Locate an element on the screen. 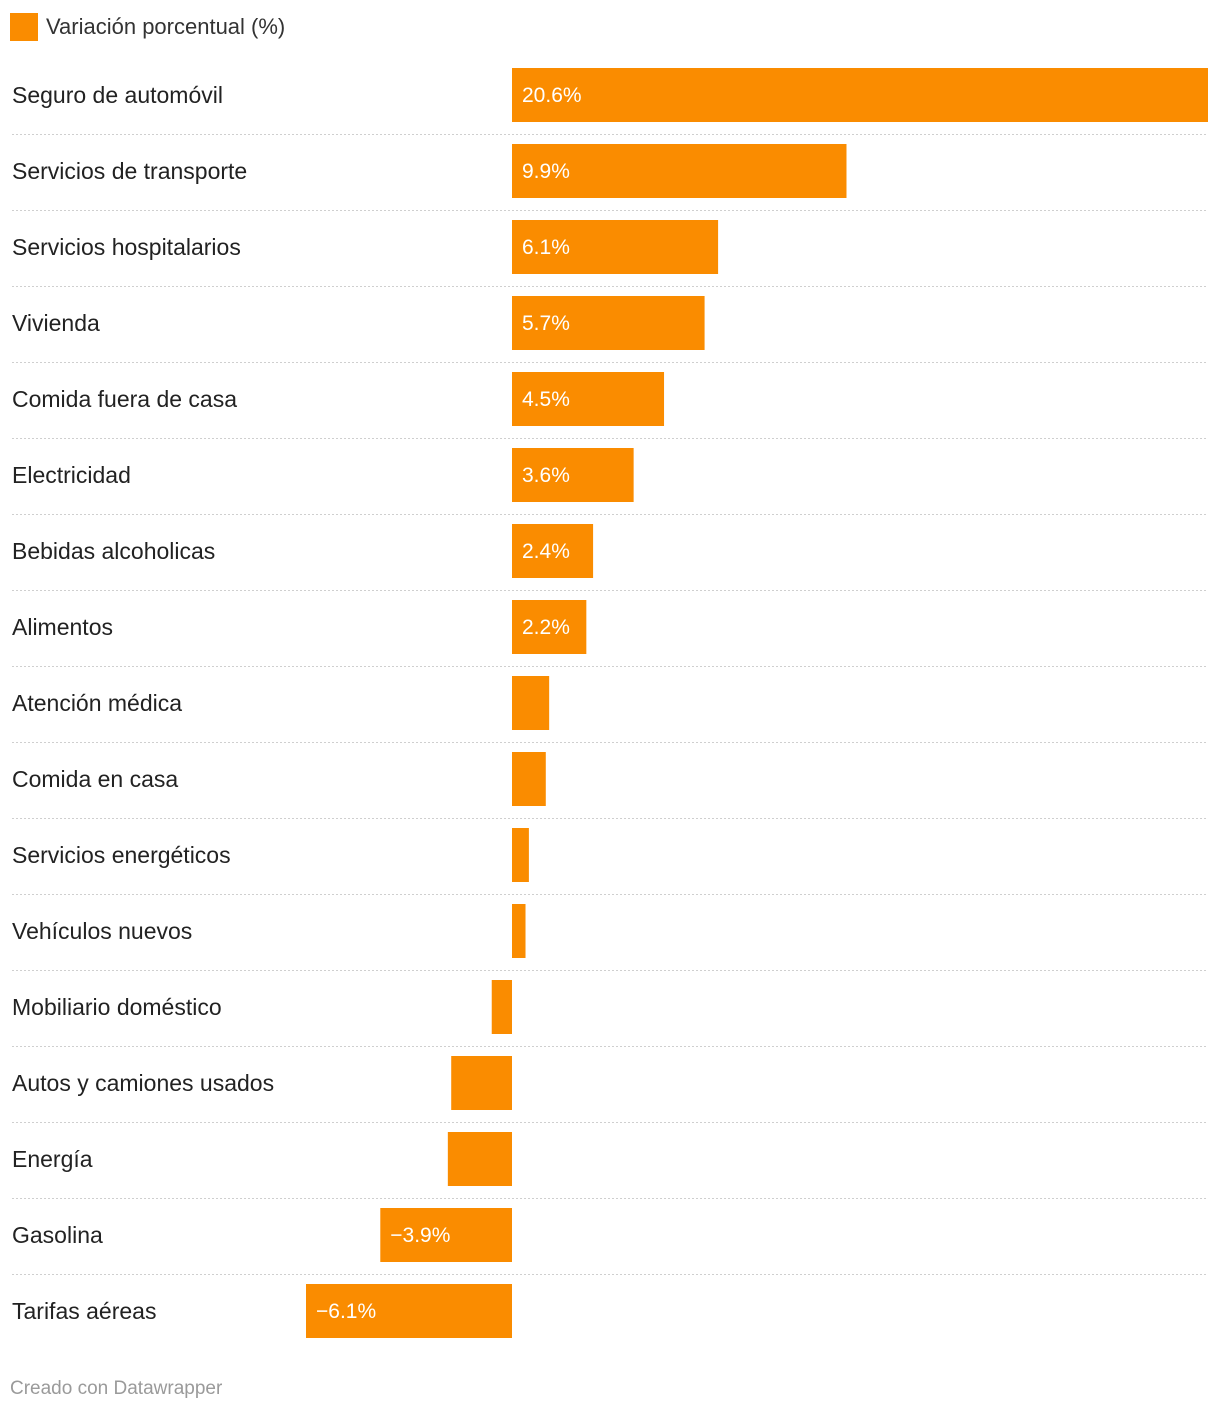 The image size is (1220, 1416). category-label: Gasolina is located at coordinates (57, 1235).